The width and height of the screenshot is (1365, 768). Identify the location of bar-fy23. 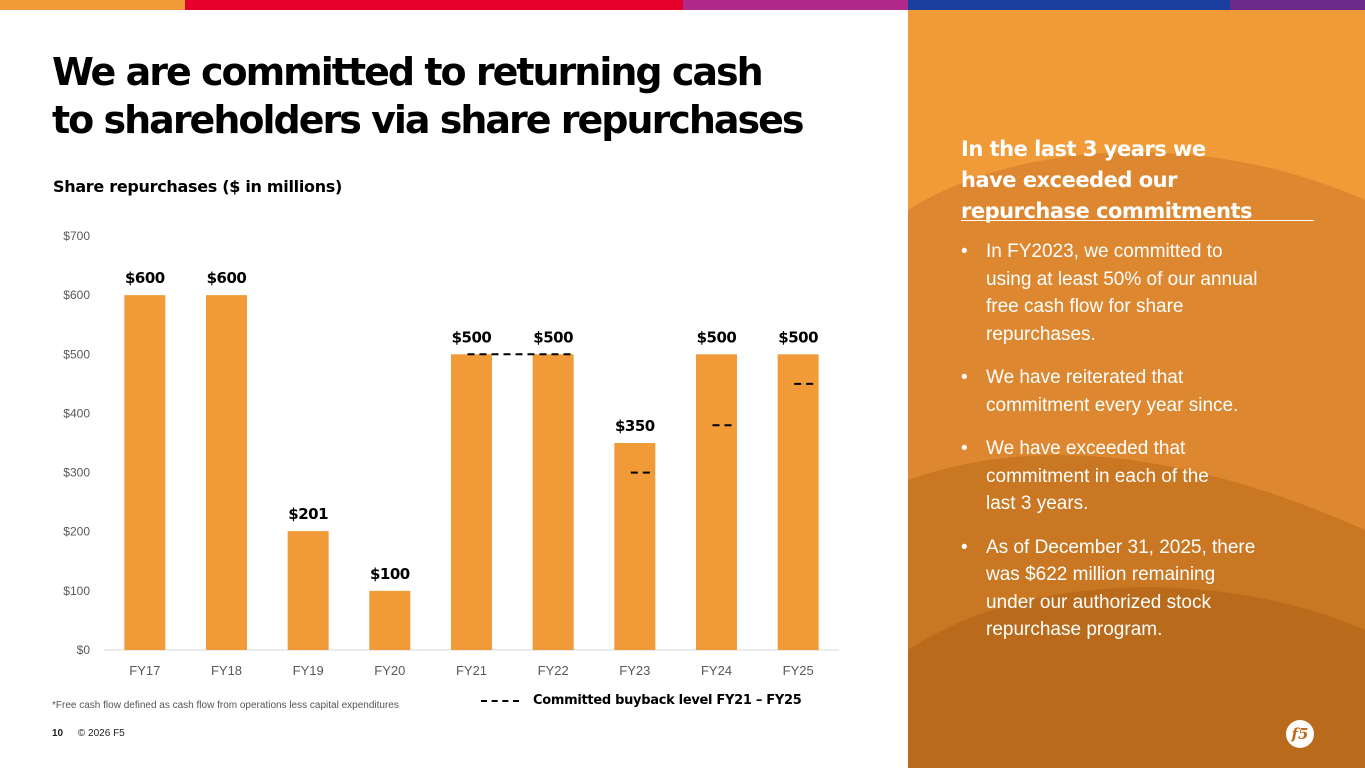
(635, 546).